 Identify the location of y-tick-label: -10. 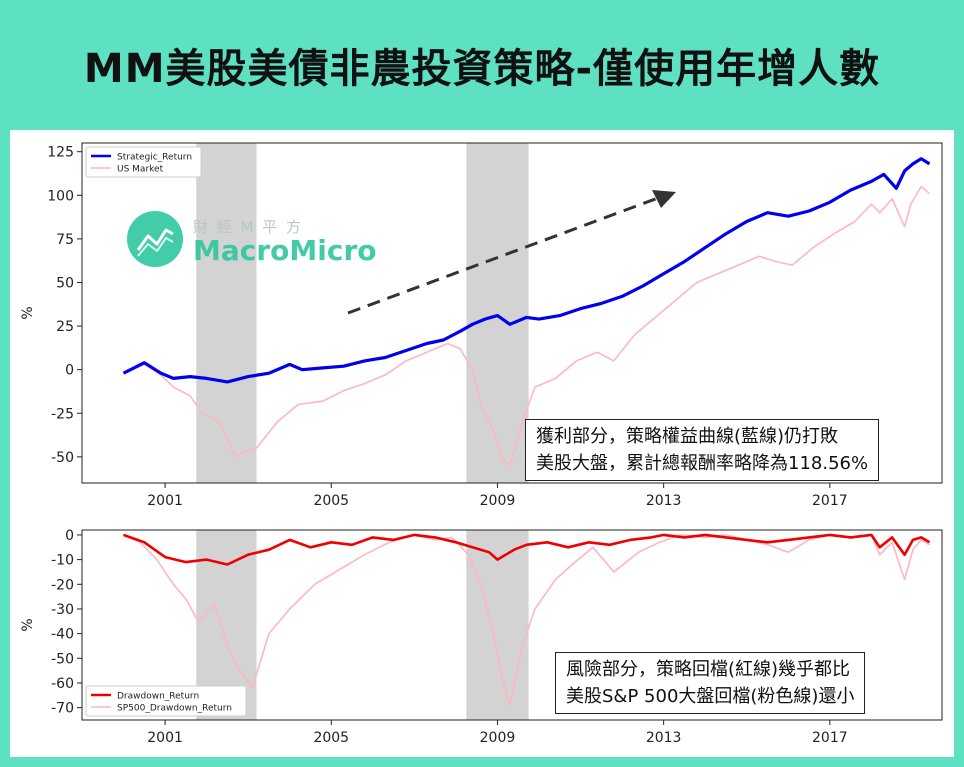
(62, 561).